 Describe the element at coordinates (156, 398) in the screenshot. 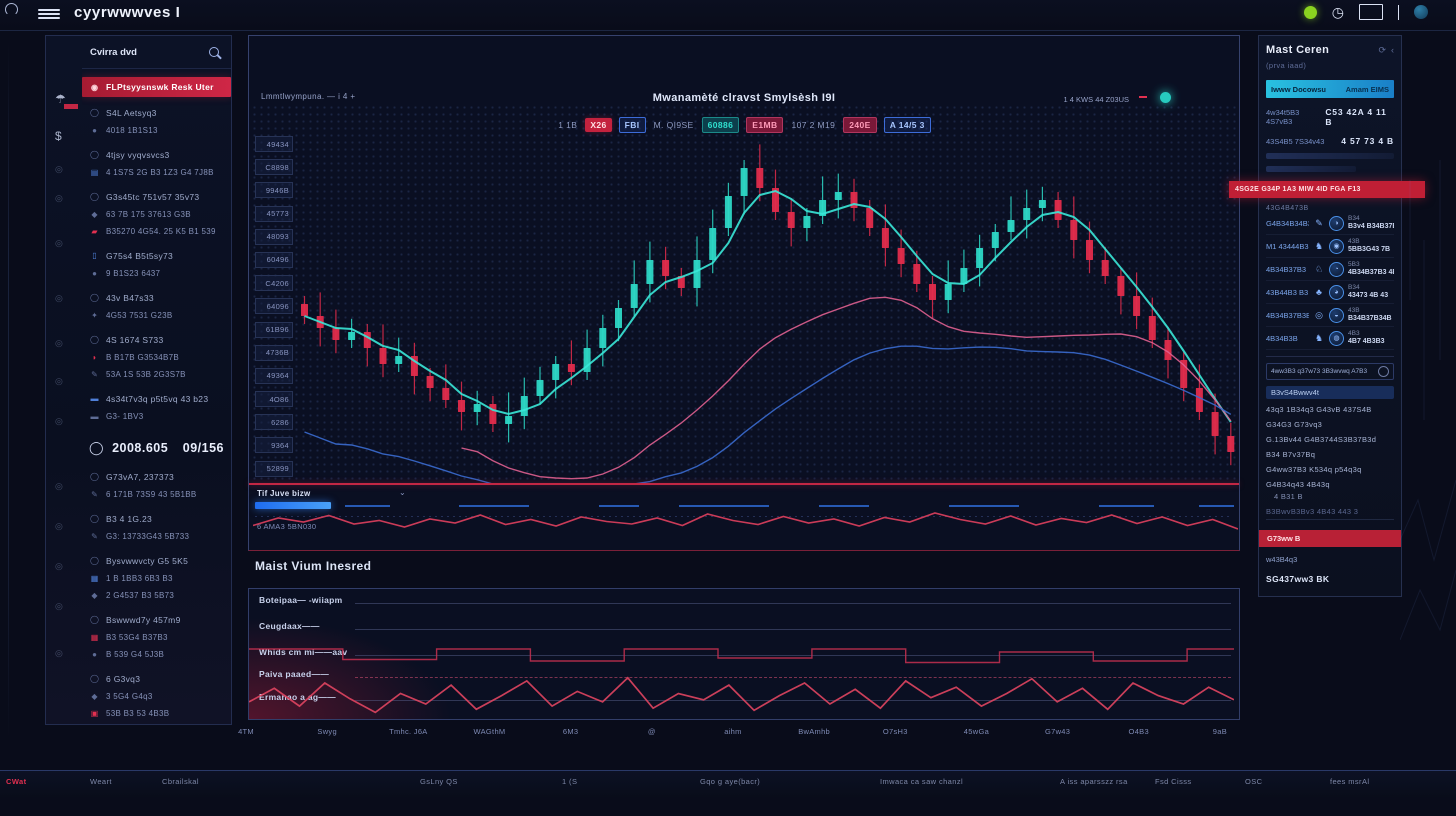

I see `sidebar-item: ▬ 4s34t7v3q p5t5vq 43 b23` at that location.